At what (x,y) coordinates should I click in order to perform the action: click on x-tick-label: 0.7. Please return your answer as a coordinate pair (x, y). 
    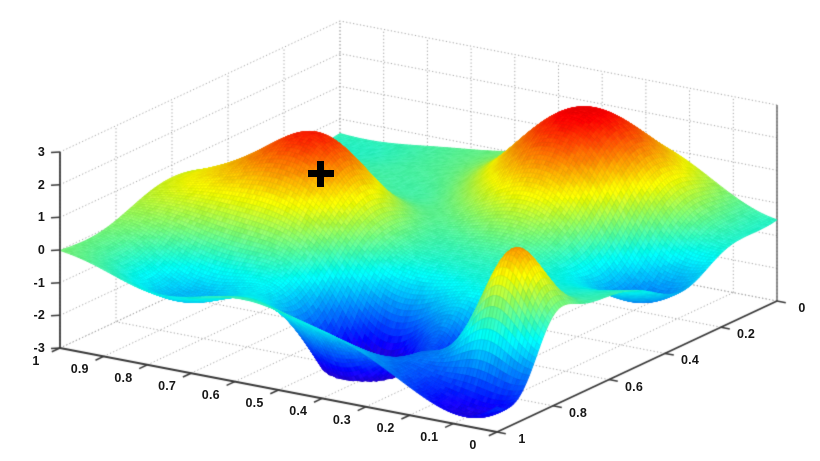
    Looking at the image, I should click on (167, 386).